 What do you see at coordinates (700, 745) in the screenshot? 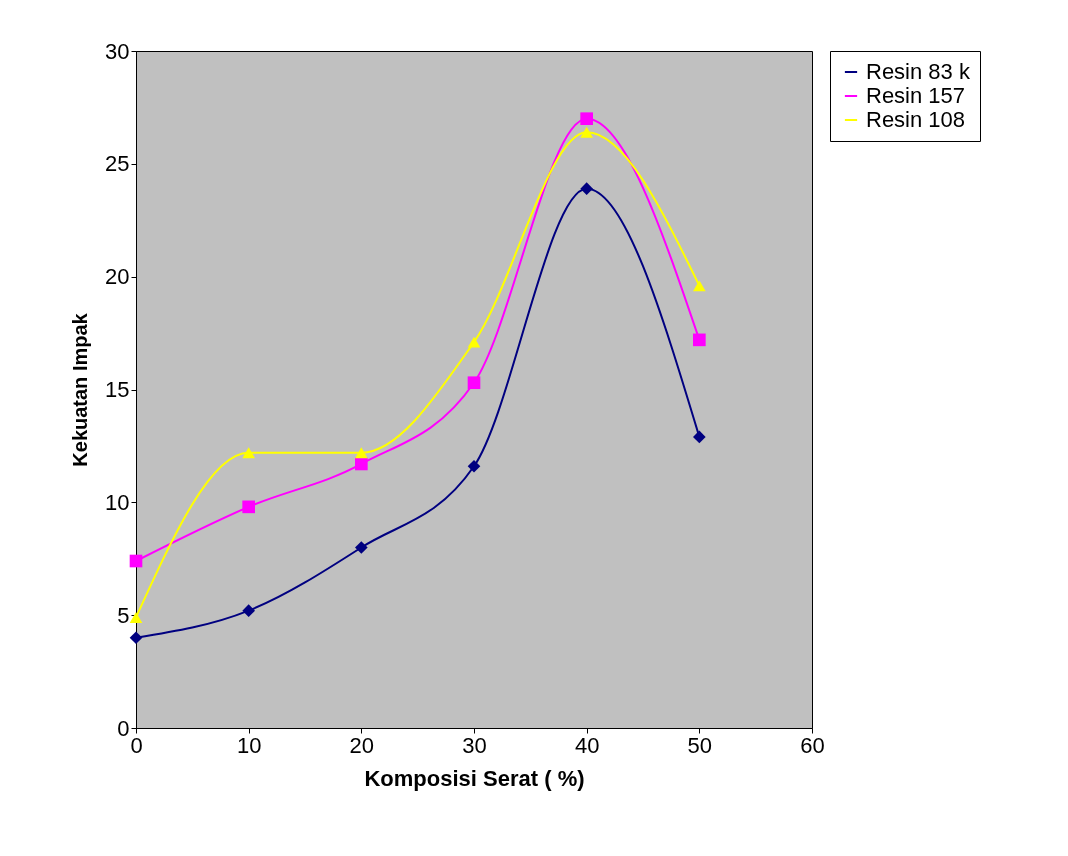
I see `x-tick-label: 50` at bounding box center [700, 745].